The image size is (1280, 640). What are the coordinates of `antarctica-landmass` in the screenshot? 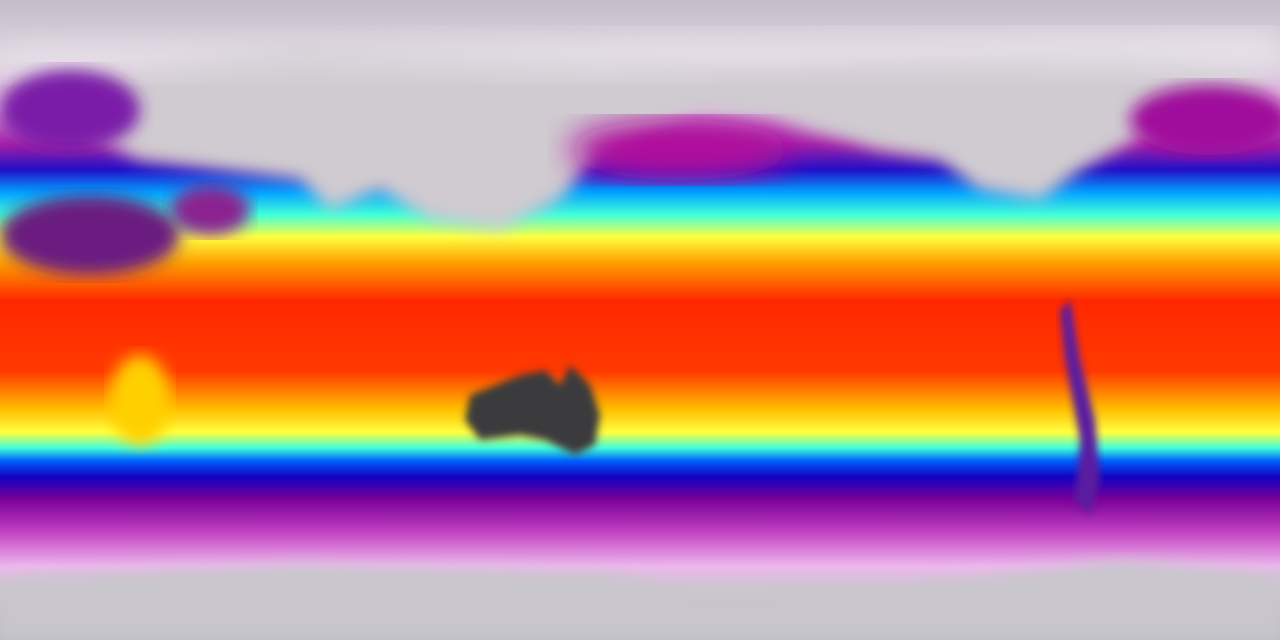 It's located at (640, 600).